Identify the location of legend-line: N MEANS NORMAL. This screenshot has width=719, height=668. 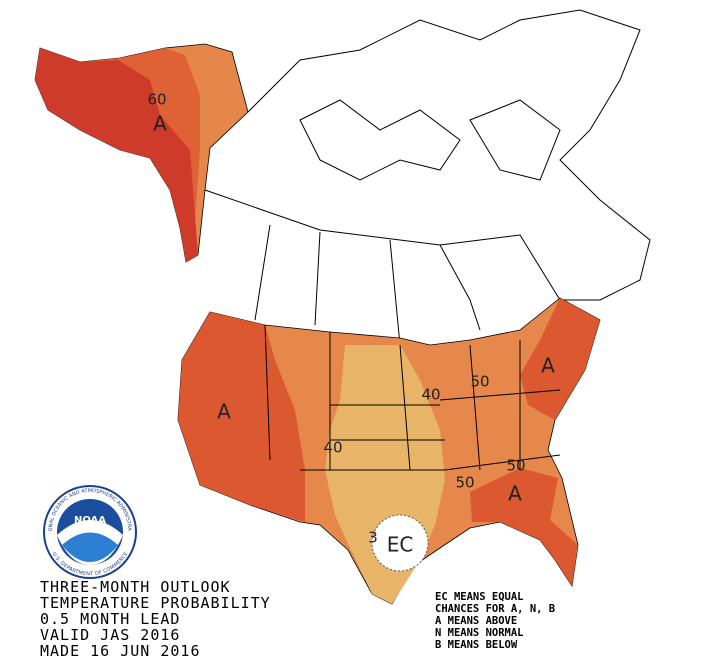
(479, 633).